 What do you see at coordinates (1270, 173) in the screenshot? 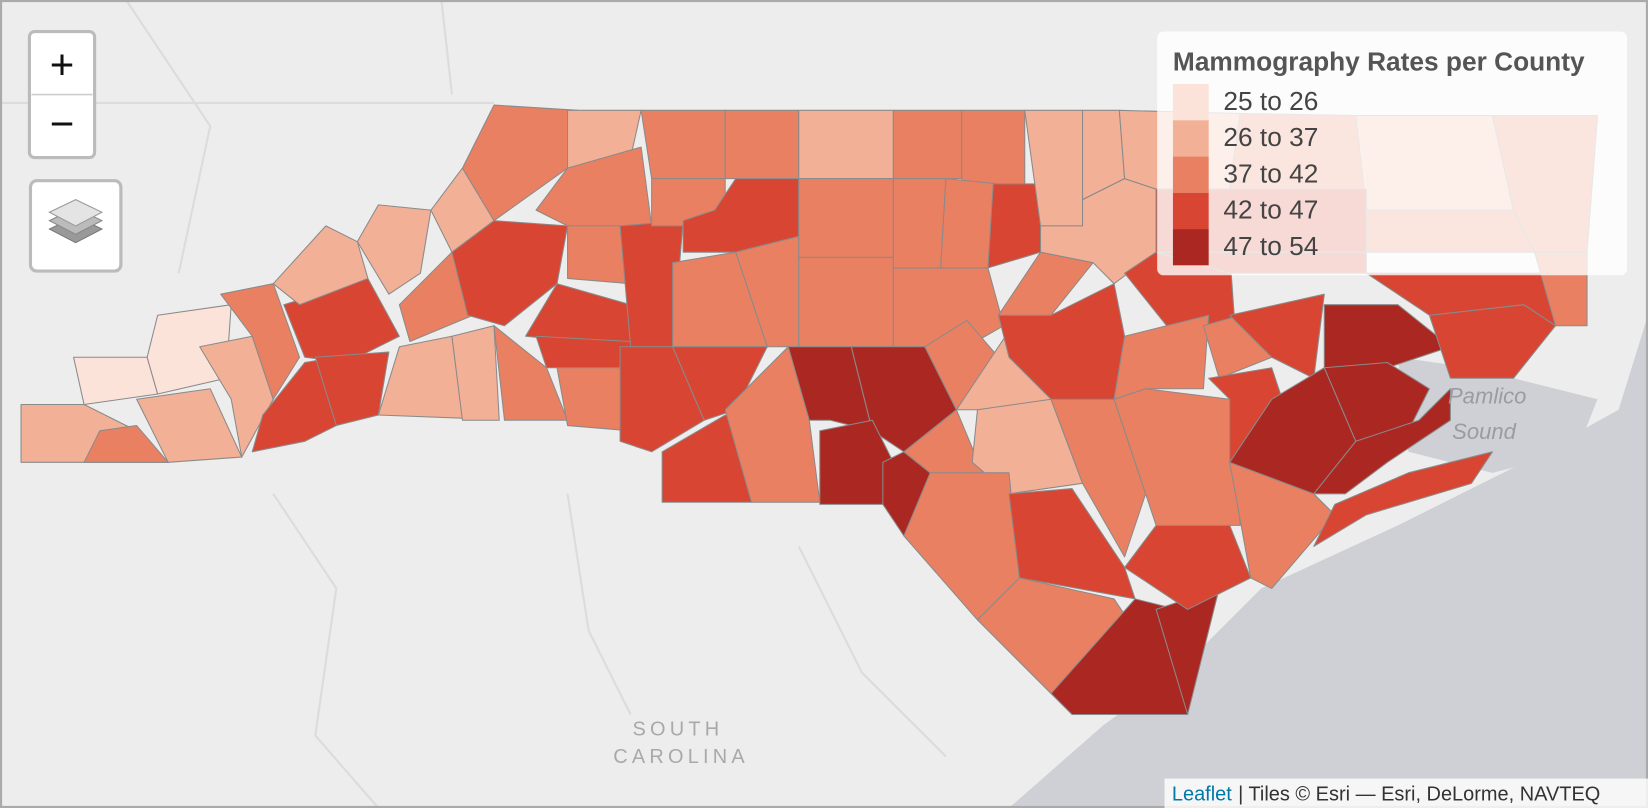
I see `legend-label: 37 to 42` at bounding box center [1270, 173].